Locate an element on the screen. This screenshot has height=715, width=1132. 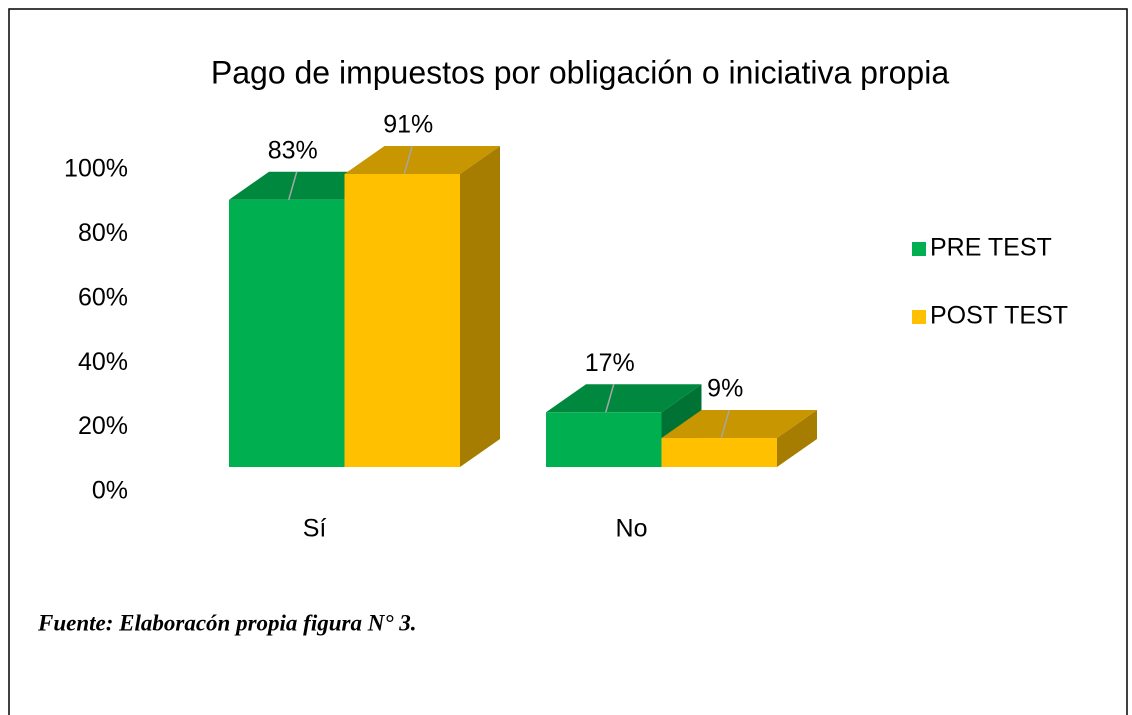
source-note: Fuente: Elaboracón propia figura N° 3. is located at coordinates (227, 622).